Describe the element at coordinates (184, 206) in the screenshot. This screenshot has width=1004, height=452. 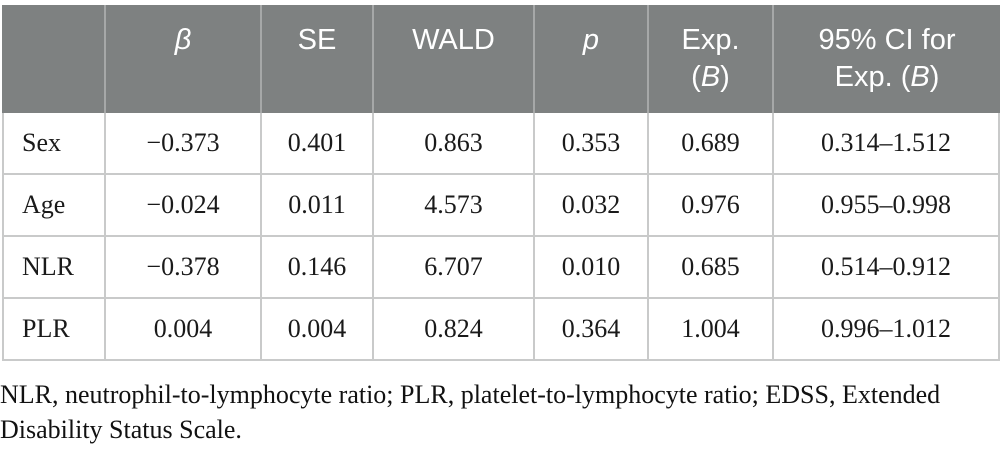
I see `age-beta-value: −0.024` at that location.